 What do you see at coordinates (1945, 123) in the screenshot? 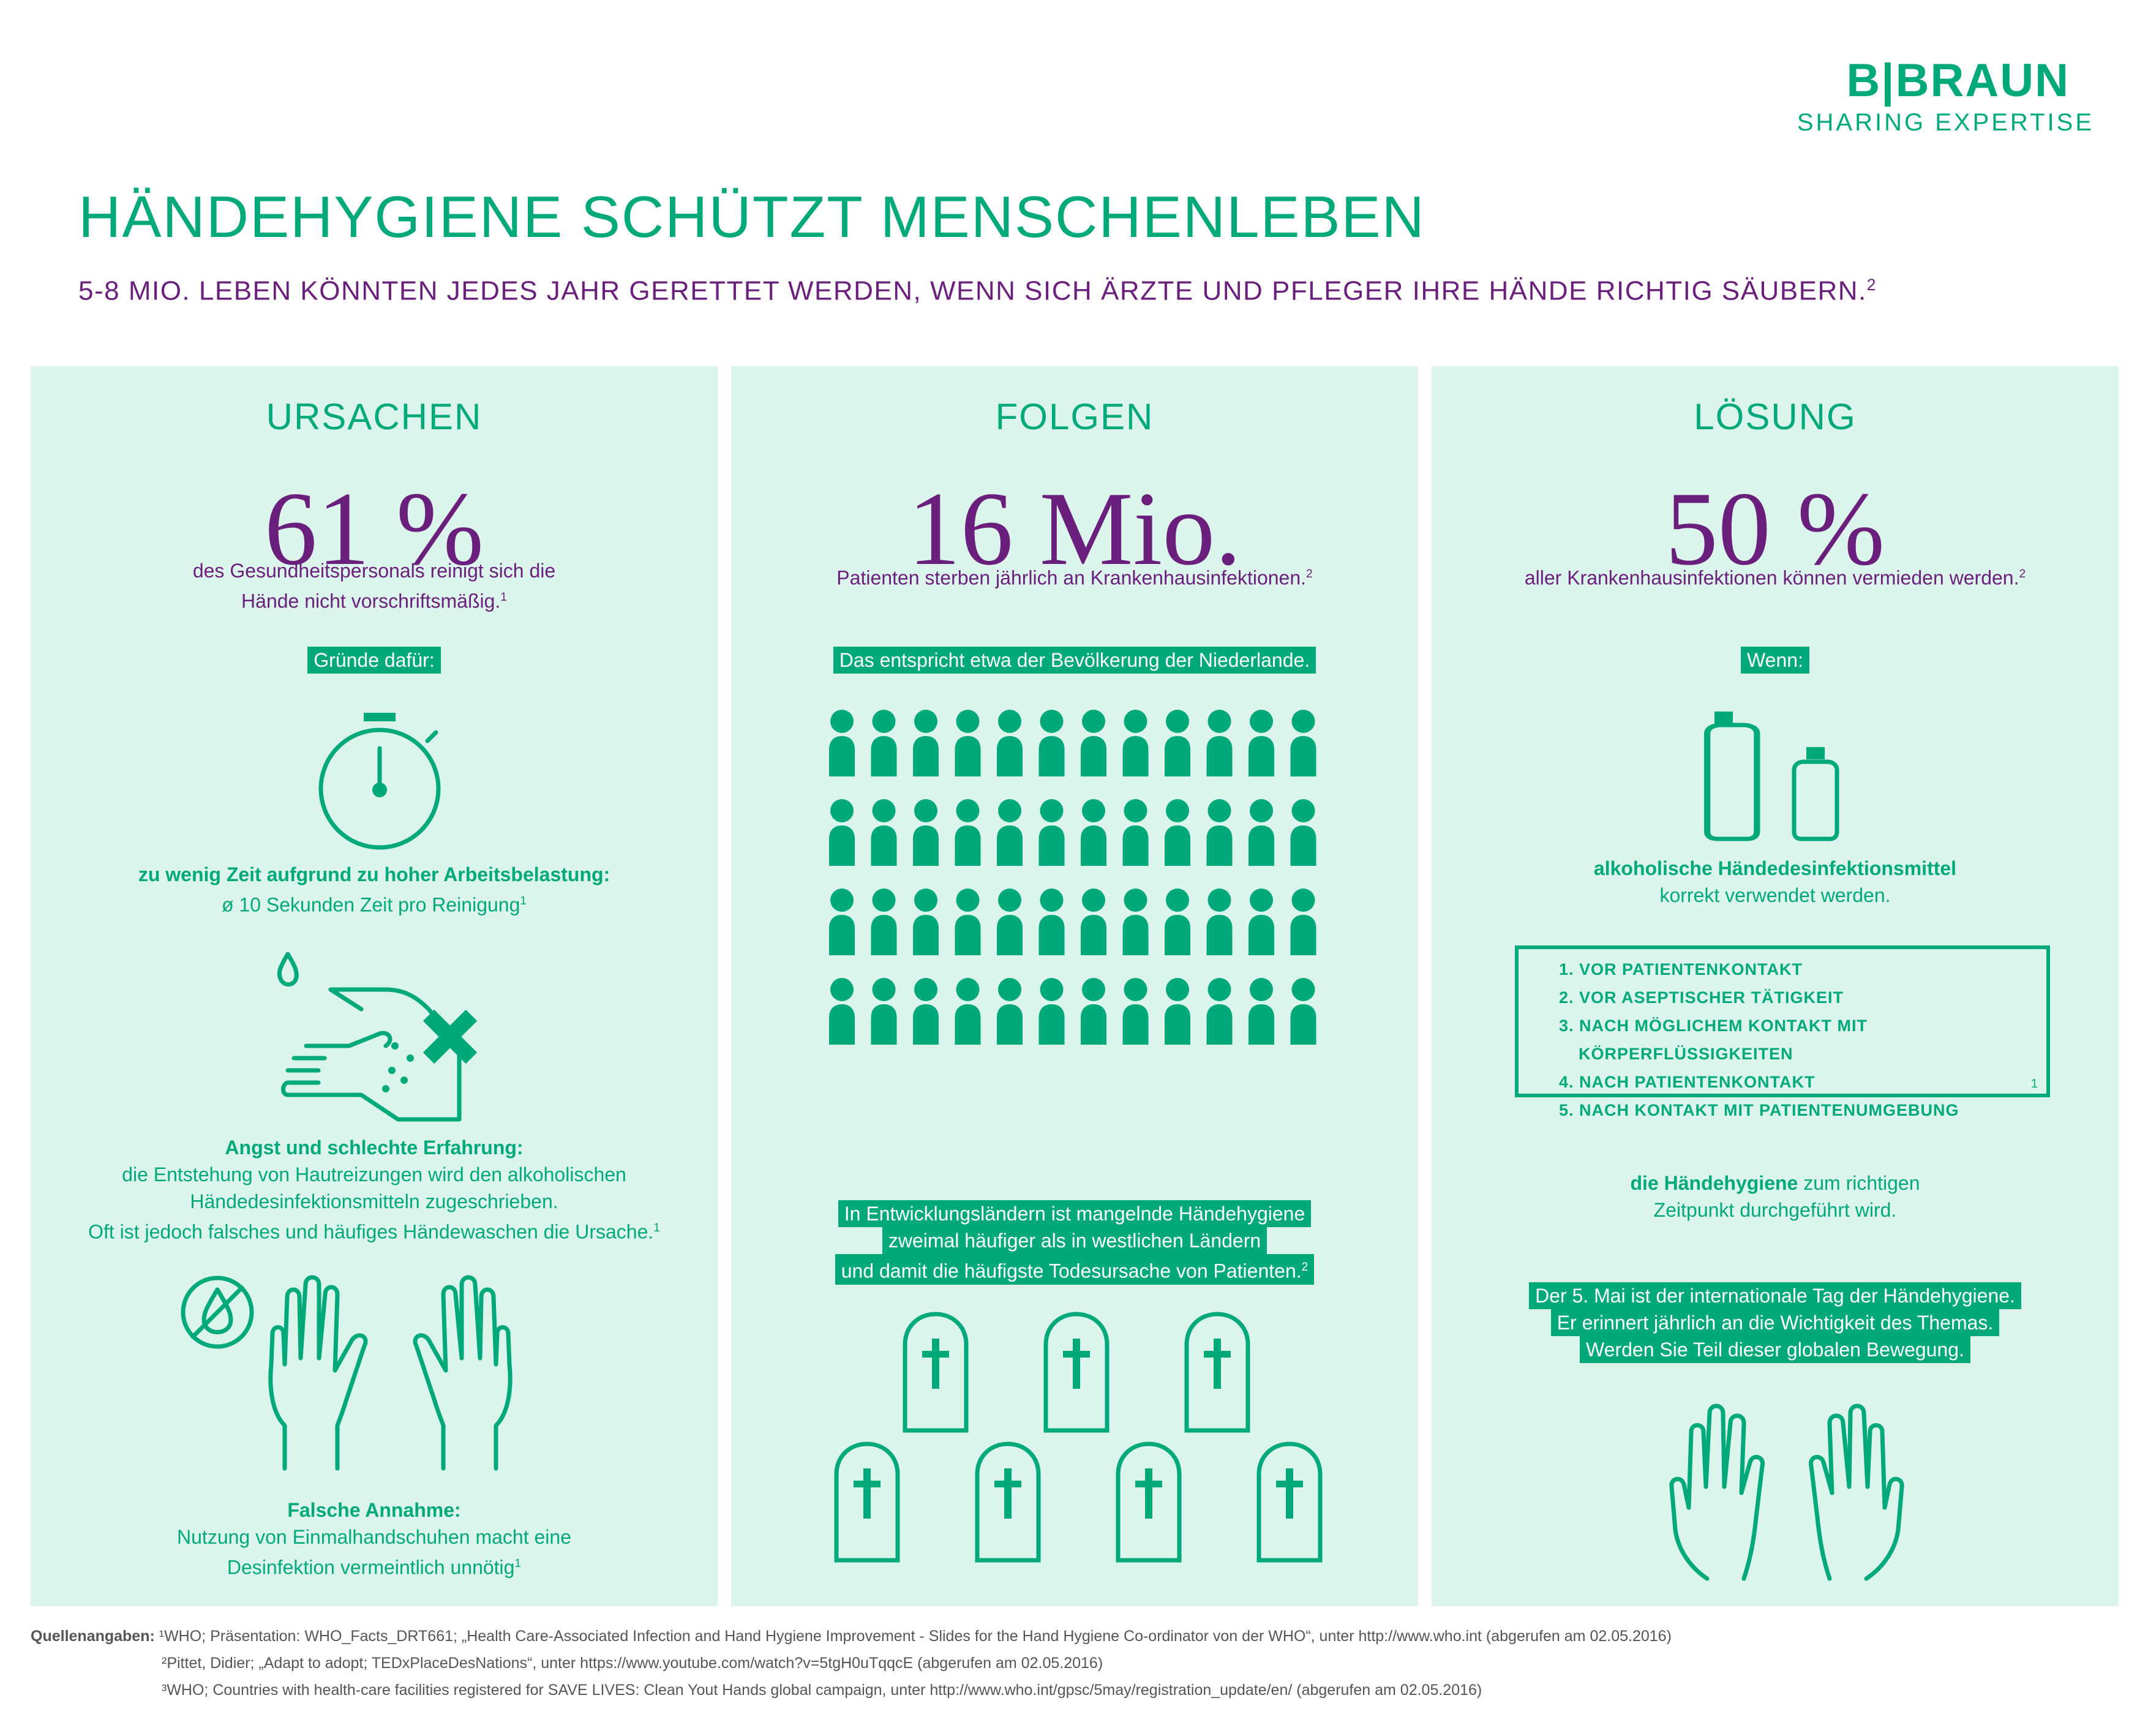
I see `brand-tagline: SHARING EXPERTISE` at bounding box center [1945, 123].